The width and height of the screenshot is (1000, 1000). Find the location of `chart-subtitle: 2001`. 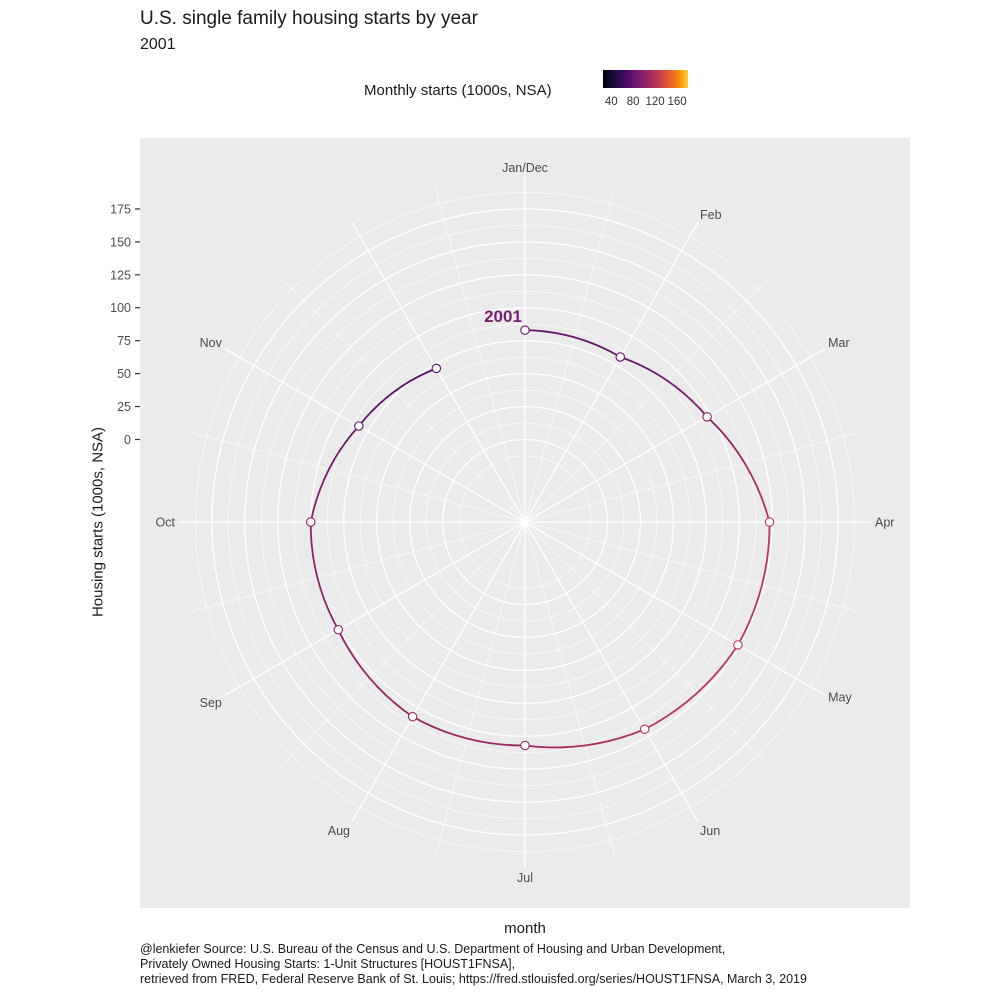

chart-subtitle: 2001 is located at coordinates (158, 44).